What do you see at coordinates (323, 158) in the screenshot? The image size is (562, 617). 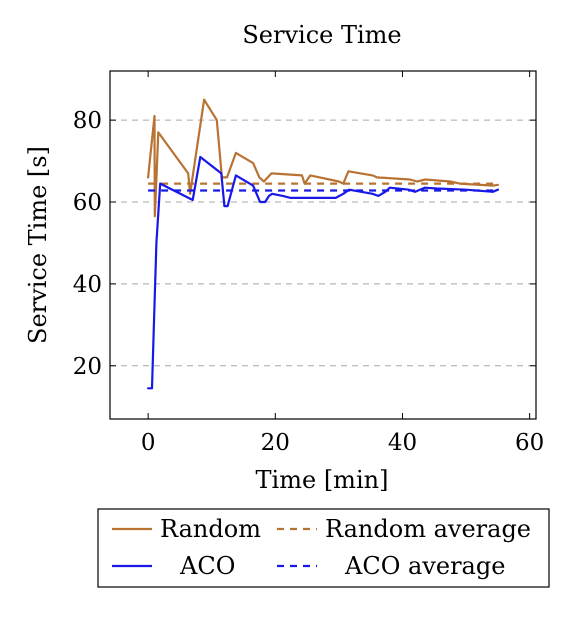 I see `series-line-random` at bounding box center [323, 158].